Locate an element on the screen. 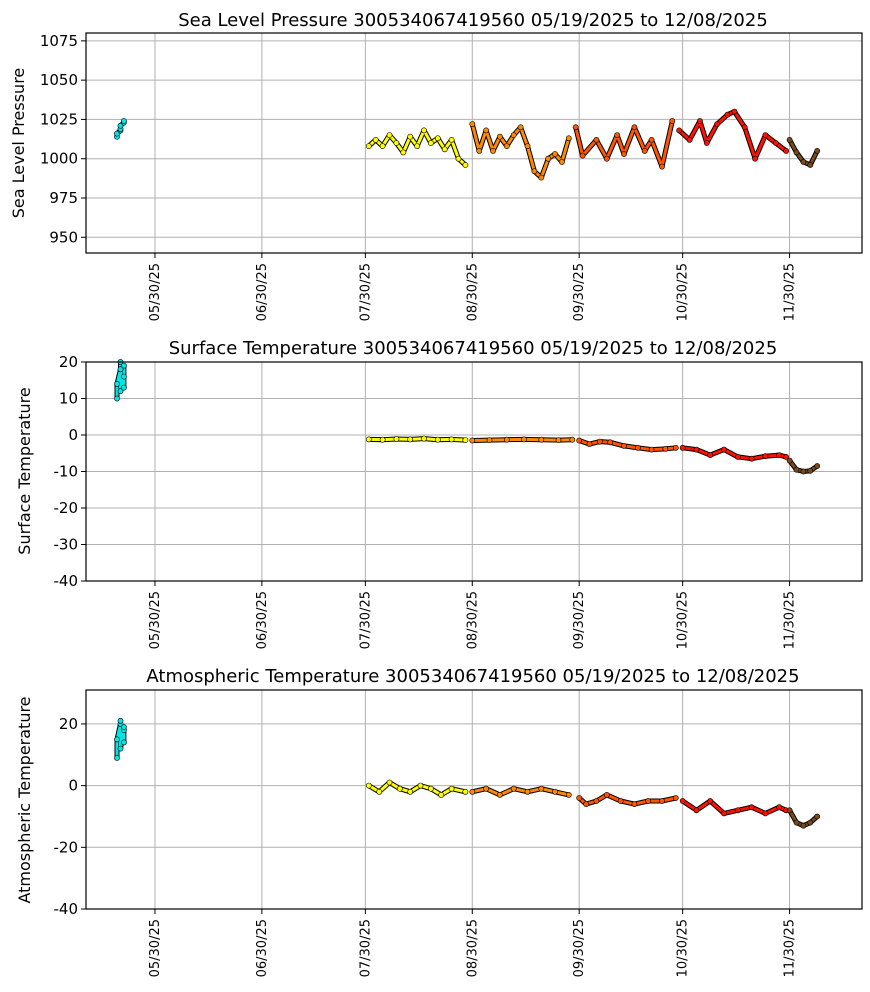  atmospheric-temperature-series-1-line is located at coordinates (417, 789).